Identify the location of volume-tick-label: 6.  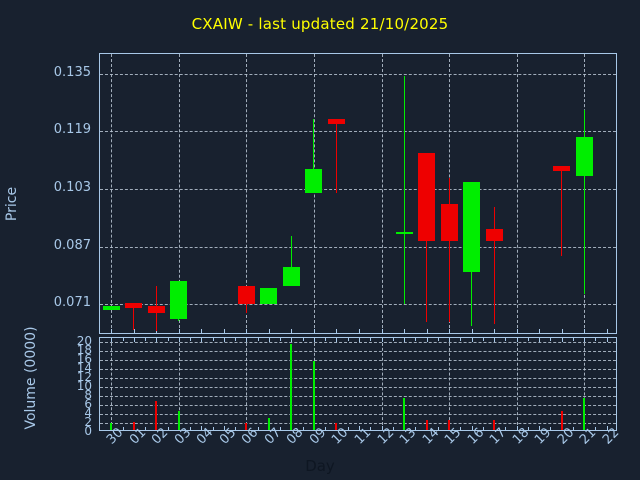
(88, 404).